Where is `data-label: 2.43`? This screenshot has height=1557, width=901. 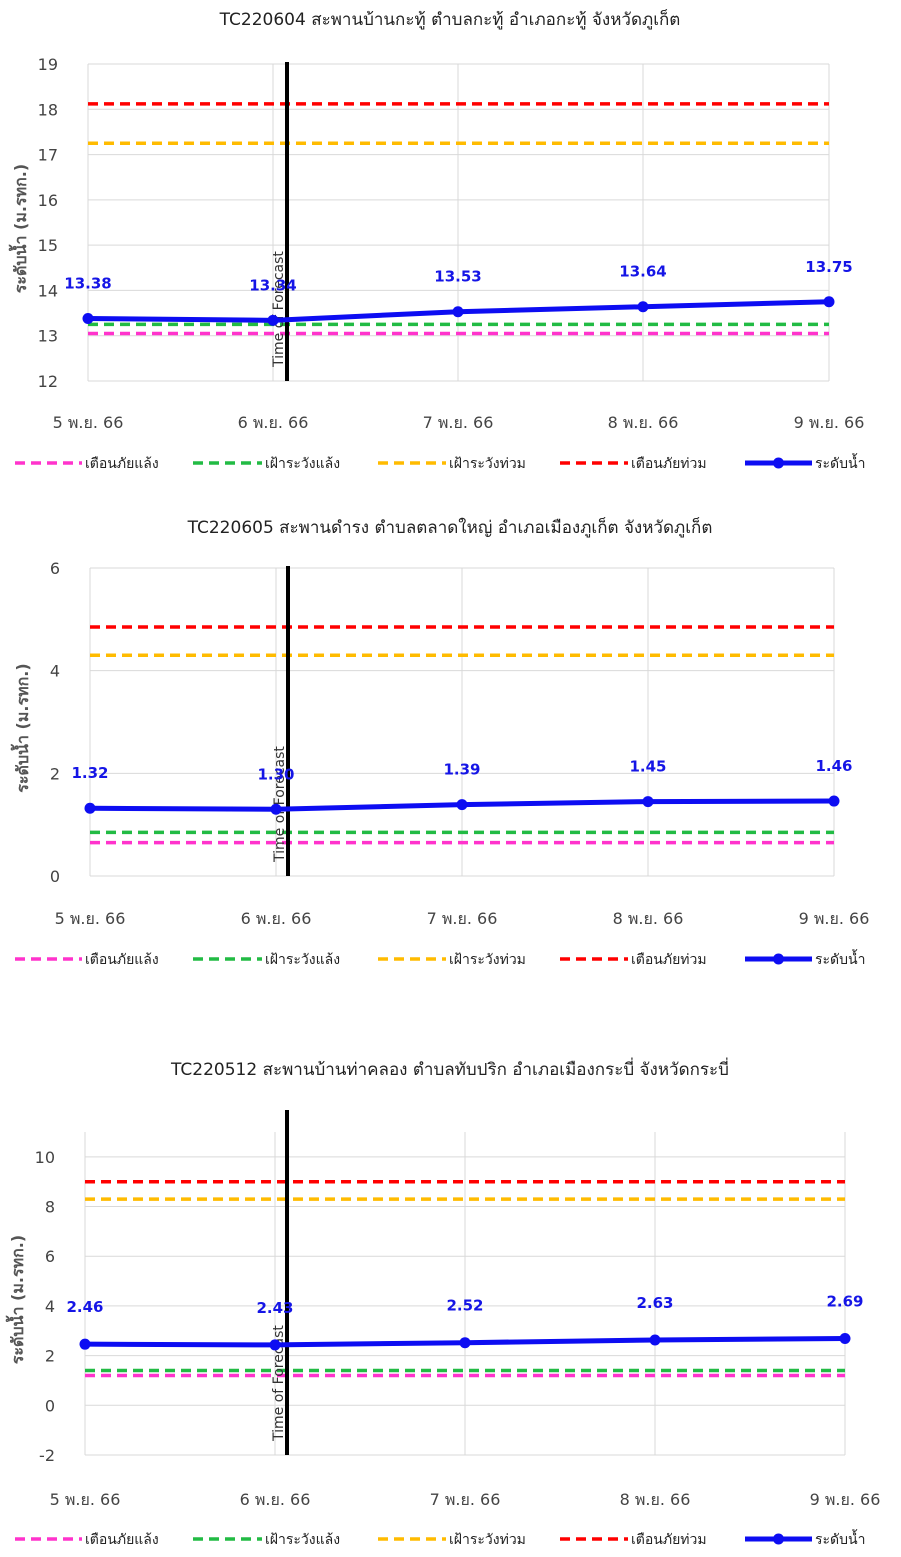 data-label: 2.43 is located at coordinates (274, 1308).